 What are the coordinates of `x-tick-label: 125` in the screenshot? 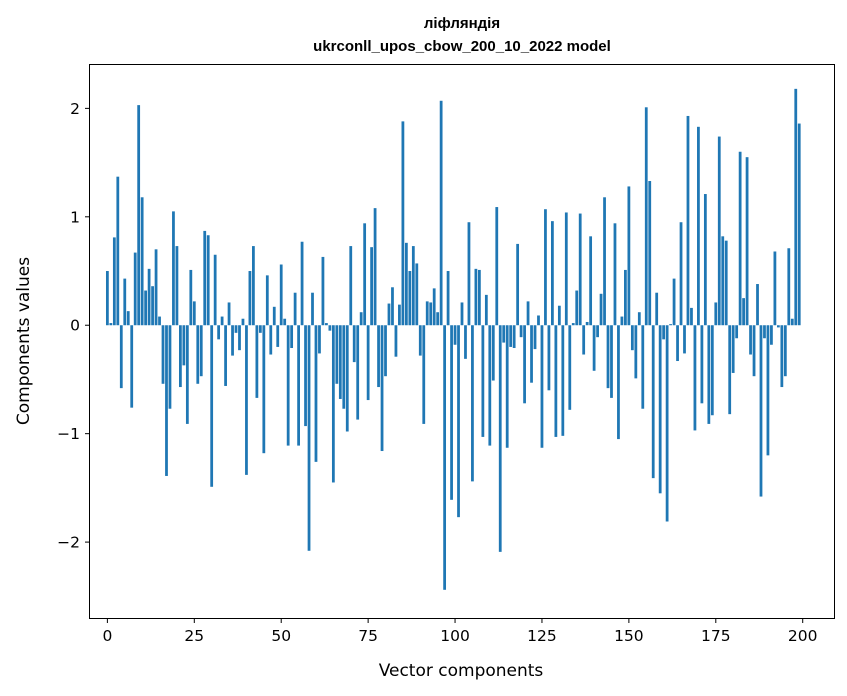 It's located at (542, 636).